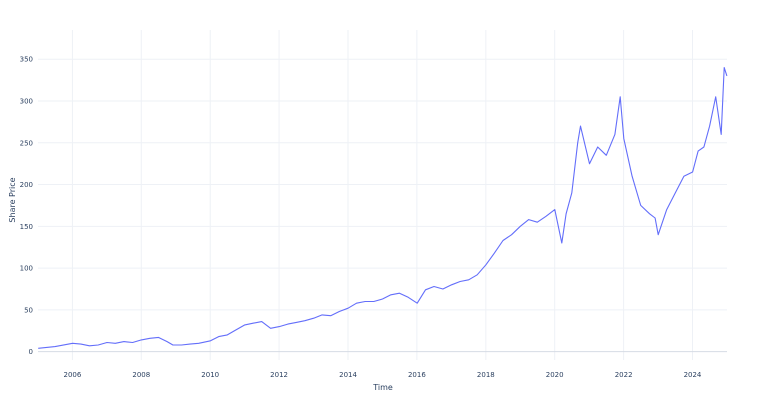 The height and width of the screenshot is (410, 768). I want to click on x-tick-label: 2022, so click(624, 375).